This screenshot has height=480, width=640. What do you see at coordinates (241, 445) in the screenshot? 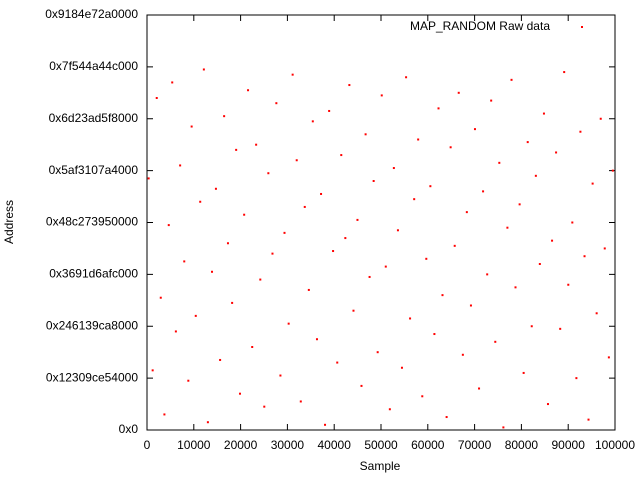
I see `x-tick-label: 20000` at bounding box center [241, 445].